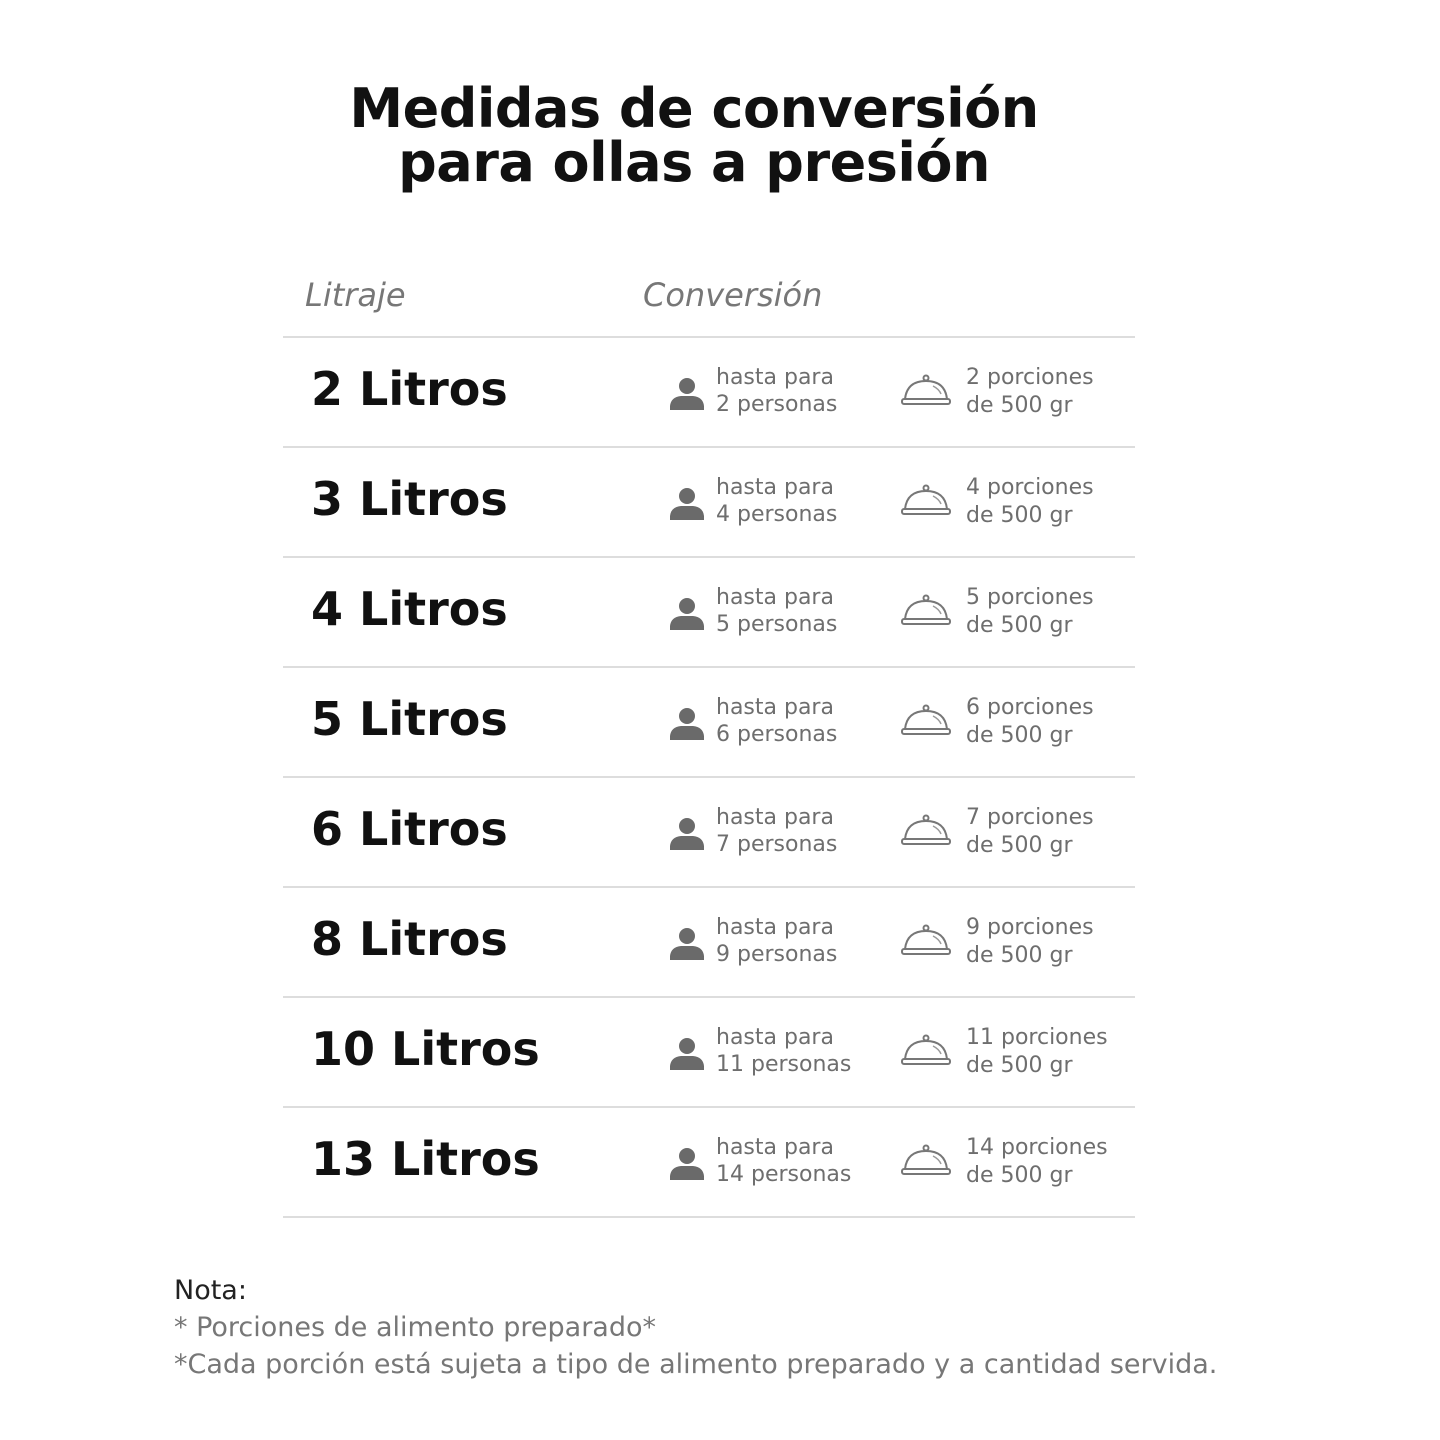 This screenshot has width=1440, height=1440. What do you see at coordinates (777, 941) in the screenshot?
I see `people-text: hasta para 9 personas` at bounding box center [777, 941].